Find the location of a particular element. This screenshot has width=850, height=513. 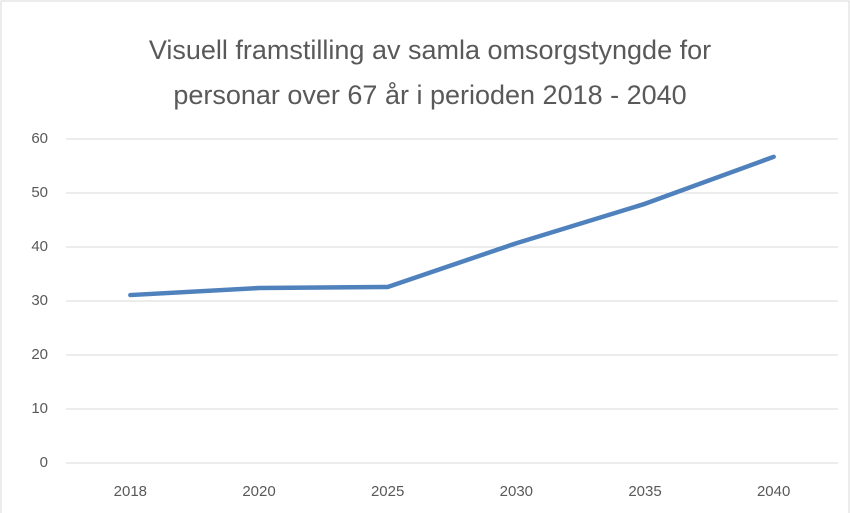

x-tick-label: 2030 is located at coordinates (516, 491).